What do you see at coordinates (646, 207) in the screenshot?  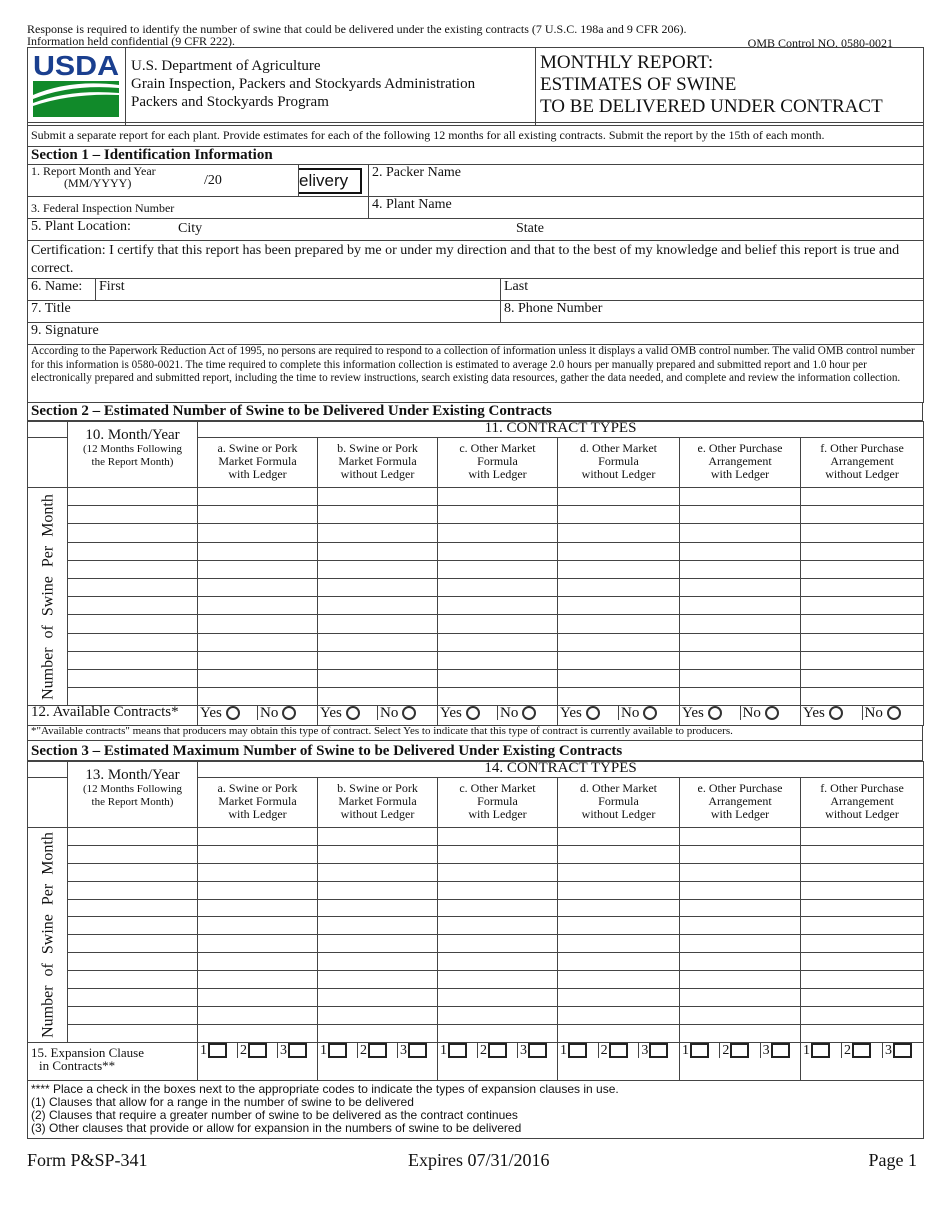 I see `plant-name-field: 4. Plant Name` at bounding box center [646, 207].